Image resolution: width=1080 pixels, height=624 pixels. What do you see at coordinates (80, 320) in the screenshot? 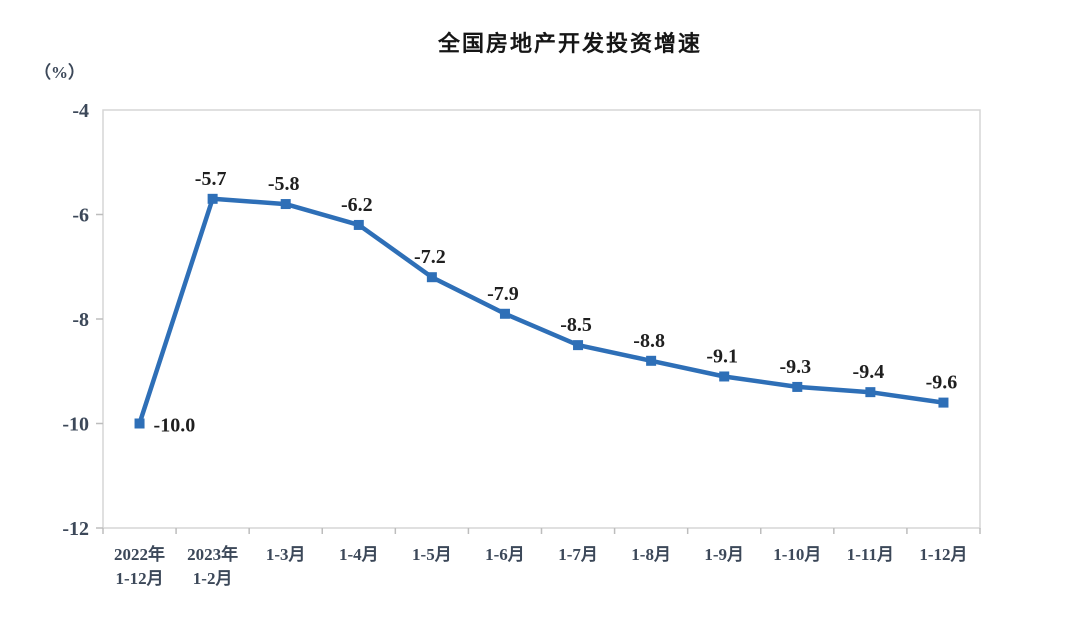
I see `y-axis-tick-label: -8` at bounding box center [80, 320].